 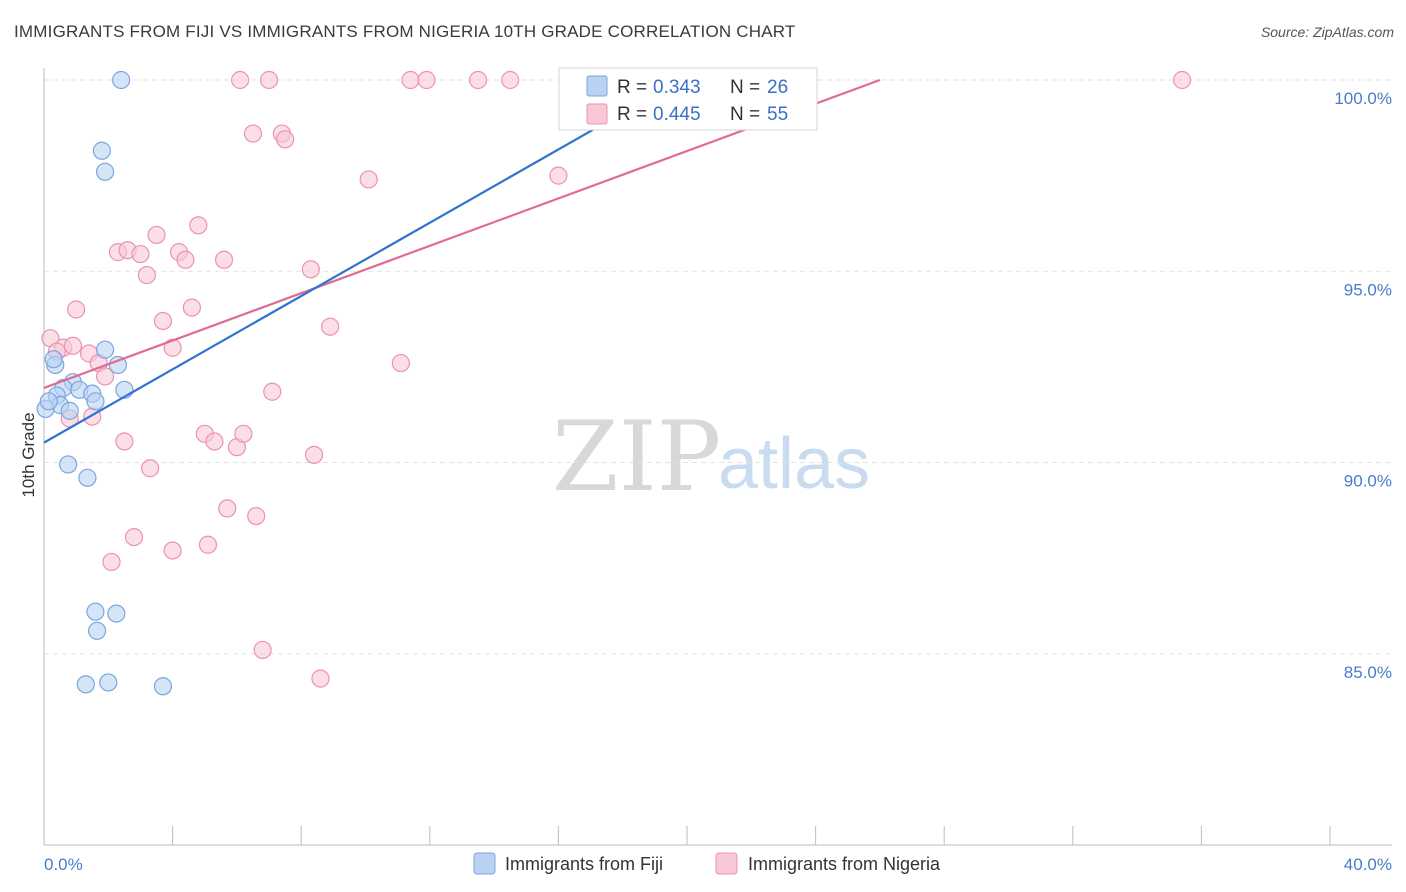 What do you see at coordinates (636, 457) in the screenshot?
I see `watermark-zip: ZIP` at bounding box center [636, 457].